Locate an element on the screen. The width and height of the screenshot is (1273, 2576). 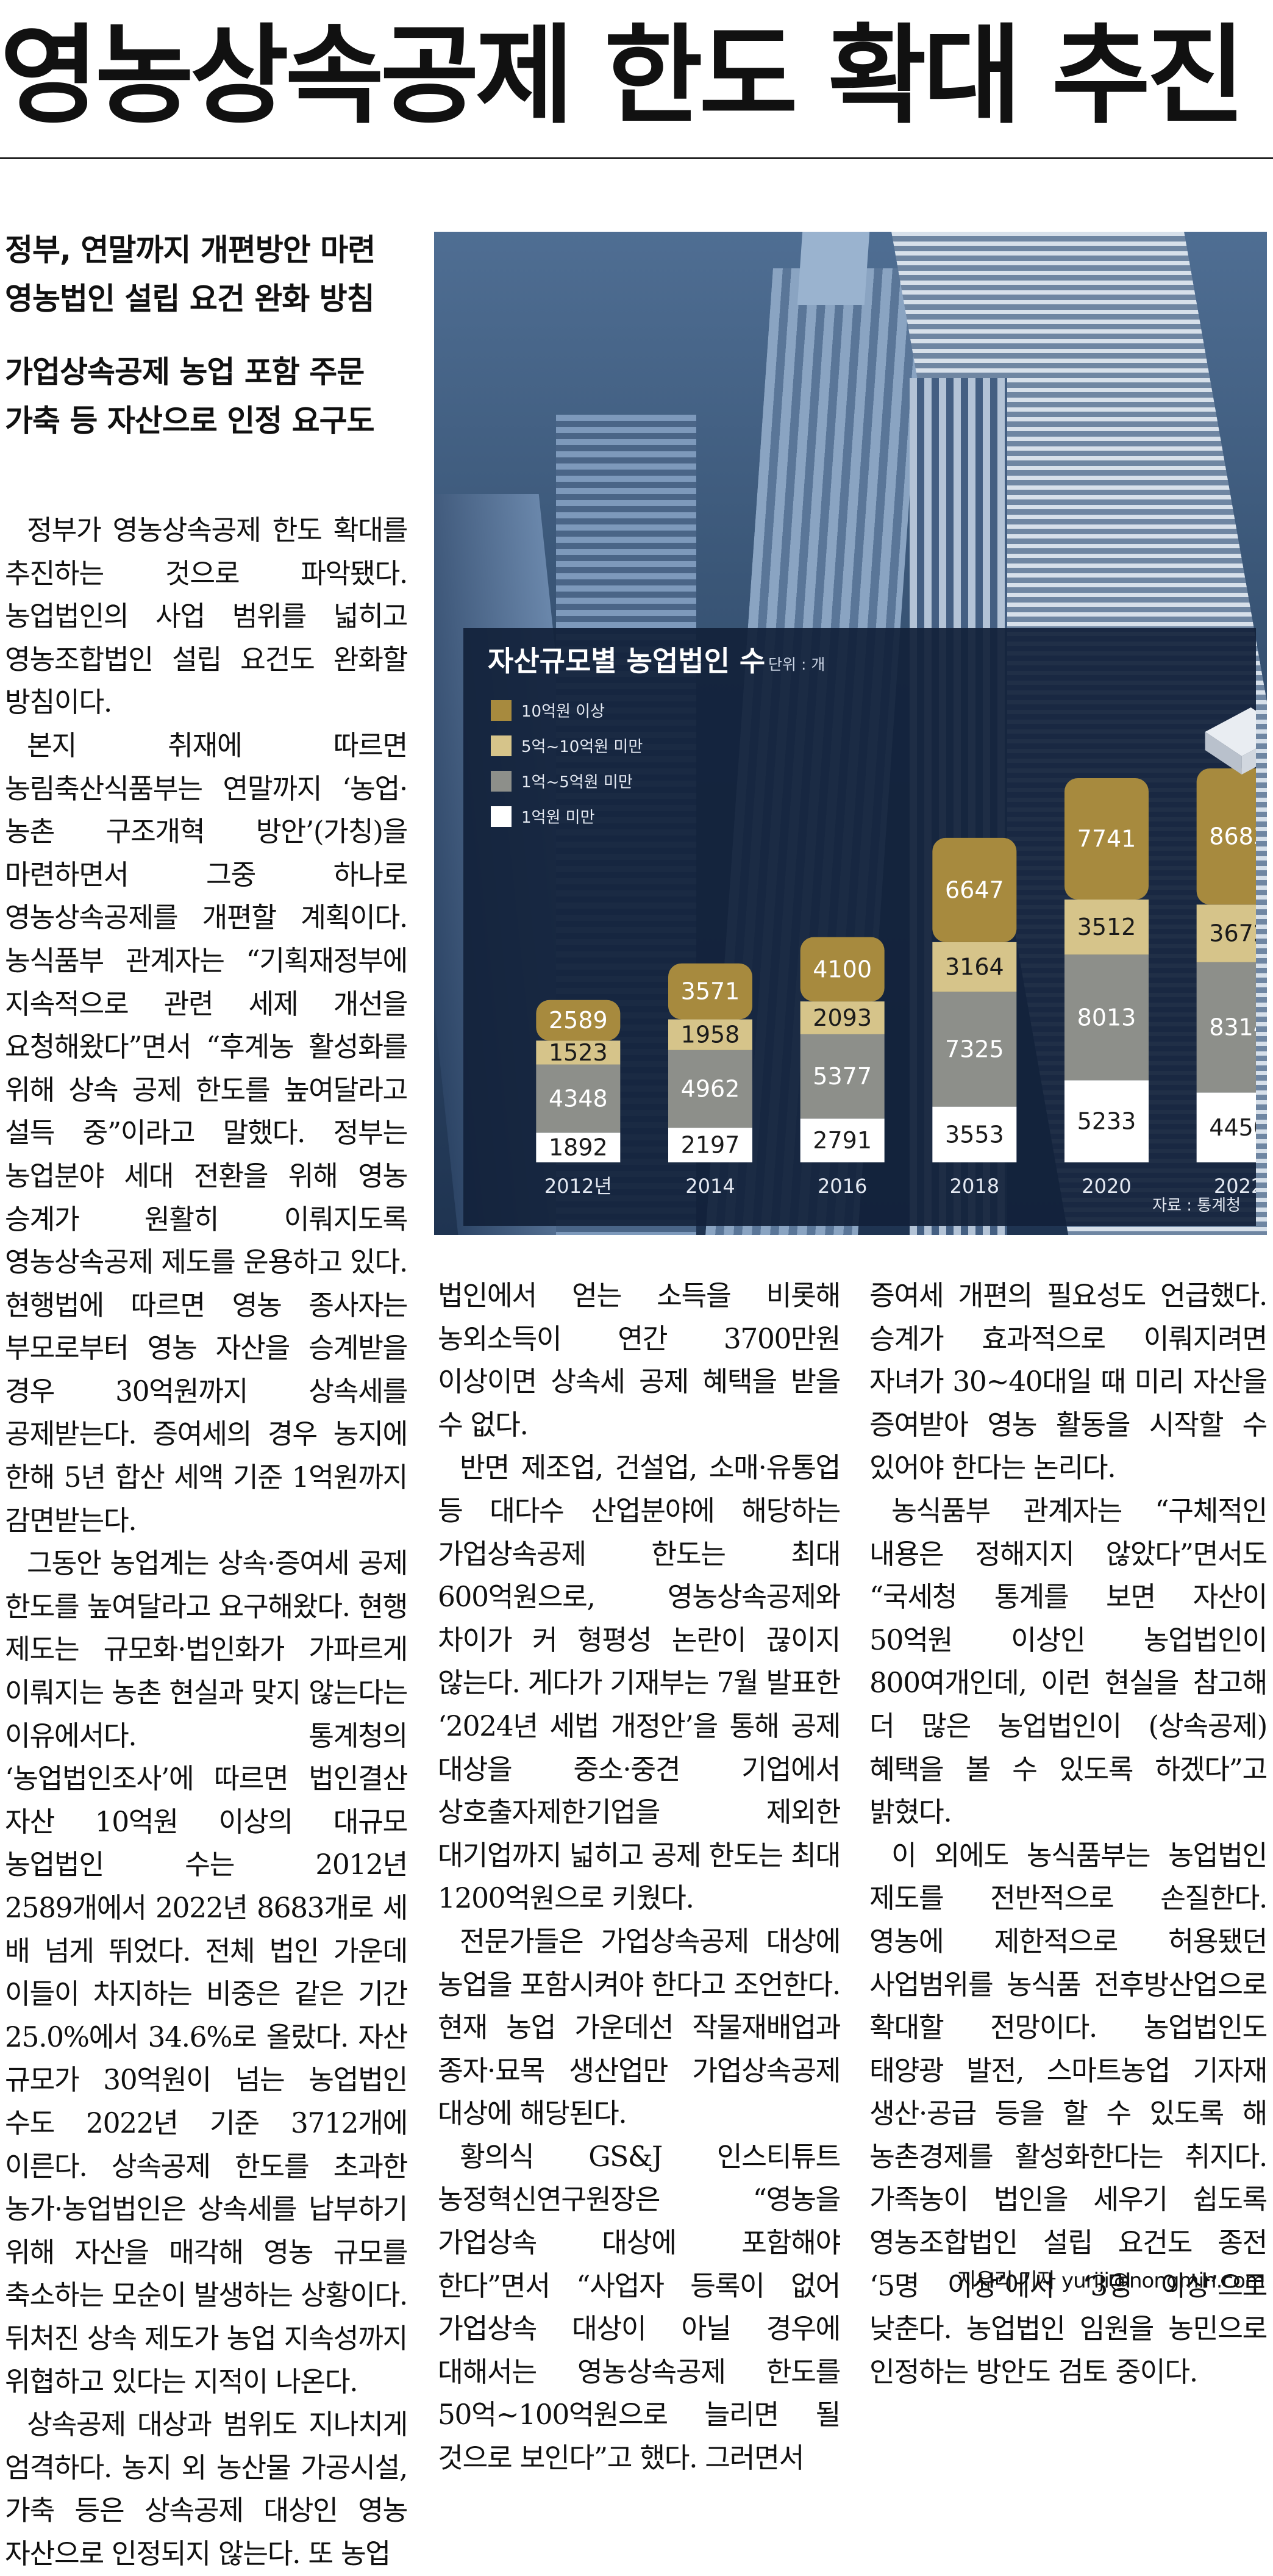
data-label: 7741 is located at coordinates (1106, 838).